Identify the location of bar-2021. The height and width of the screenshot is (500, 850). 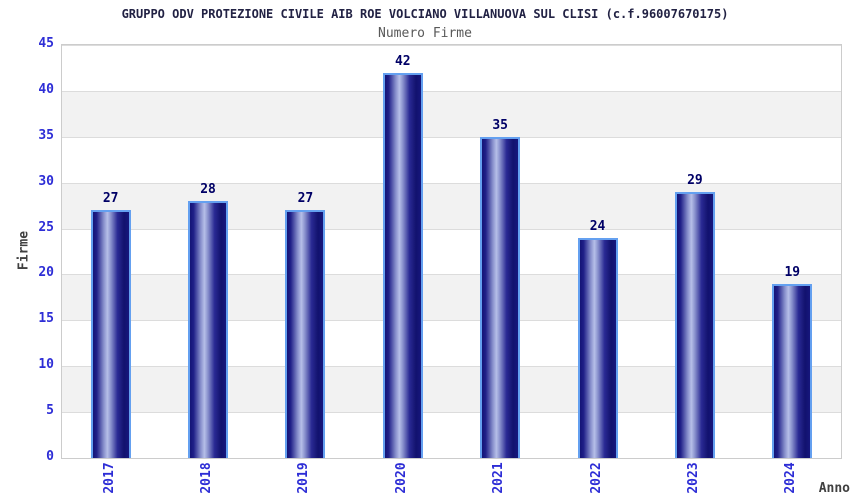
(500, 297).